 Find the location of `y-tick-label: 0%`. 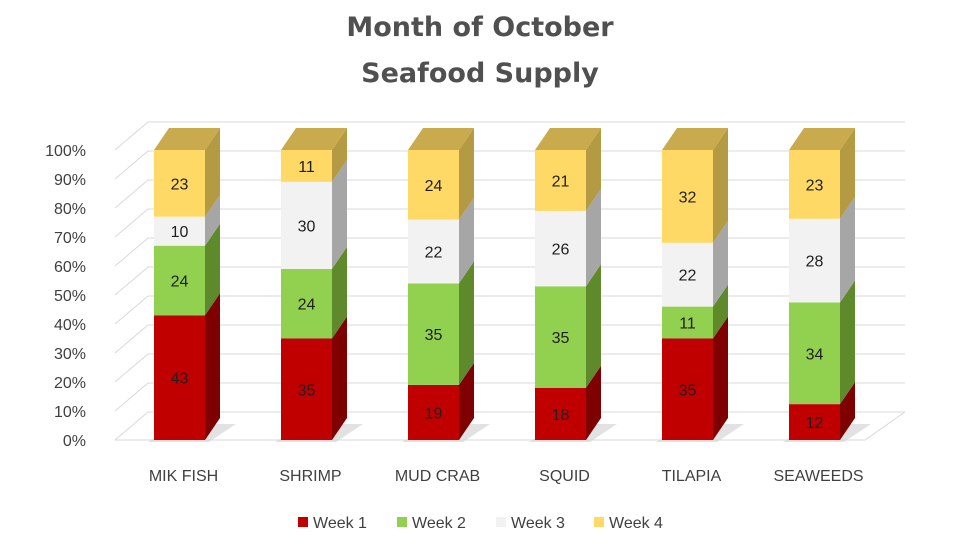

y-tick-label: 0% is located at coordinates (74, 441).